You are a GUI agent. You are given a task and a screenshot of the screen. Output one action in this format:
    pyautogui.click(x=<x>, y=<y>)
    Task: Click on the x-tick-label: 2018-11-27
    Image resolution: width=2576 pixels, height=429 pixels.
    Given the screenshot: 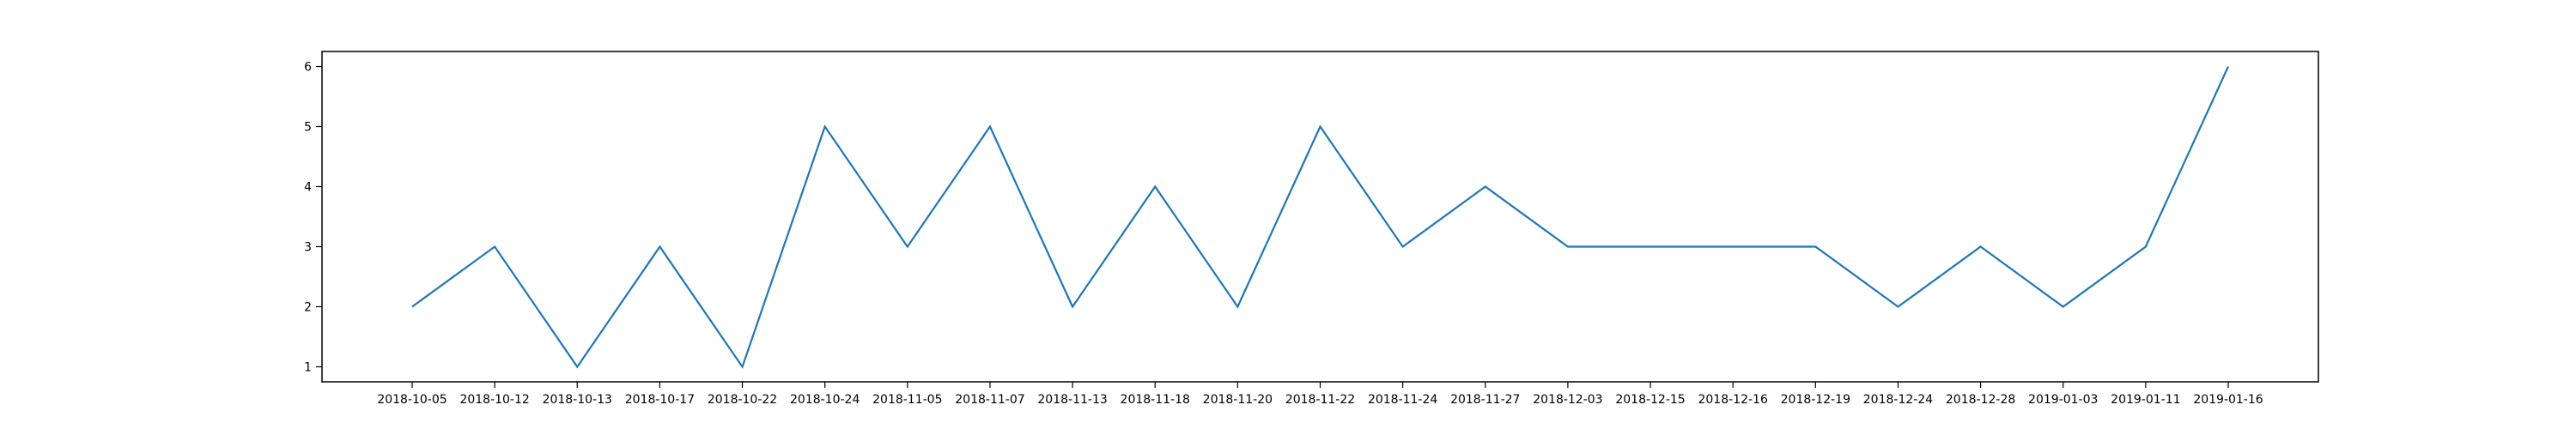 What is the action you would take?
    pyautogui.click(x=1485, y=400)
    